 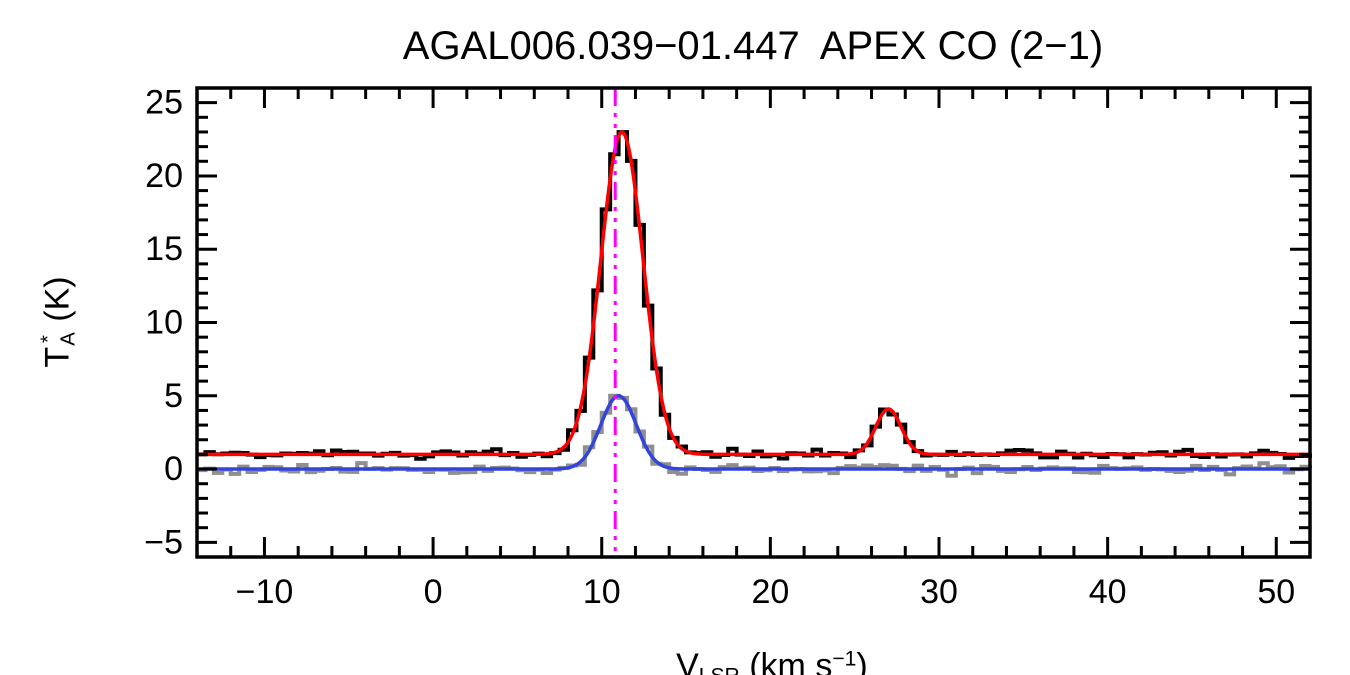 What do you see at coordinates (57, 357) in the screenshot?
I see `y-axis-label-main: T` at bounding box center [57, 357].